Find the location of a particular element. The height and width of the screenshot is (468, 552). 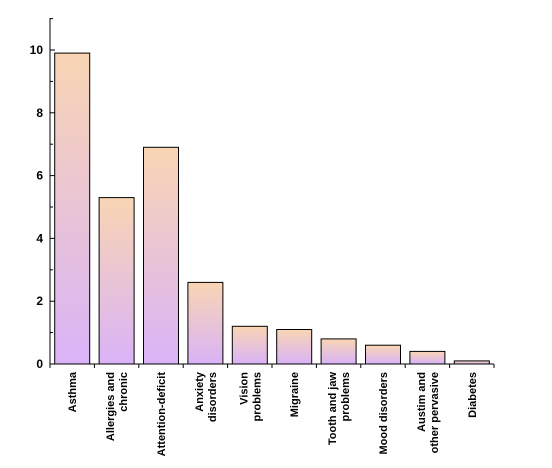

x-category-label: Tooth and jaw problems is located at coordinates (339, 409).